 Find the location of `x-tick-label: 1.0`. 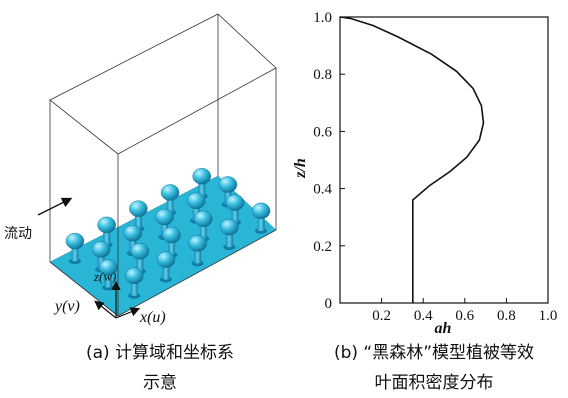

x-tick-label: 1.0 is located at coordinates (548, 316).